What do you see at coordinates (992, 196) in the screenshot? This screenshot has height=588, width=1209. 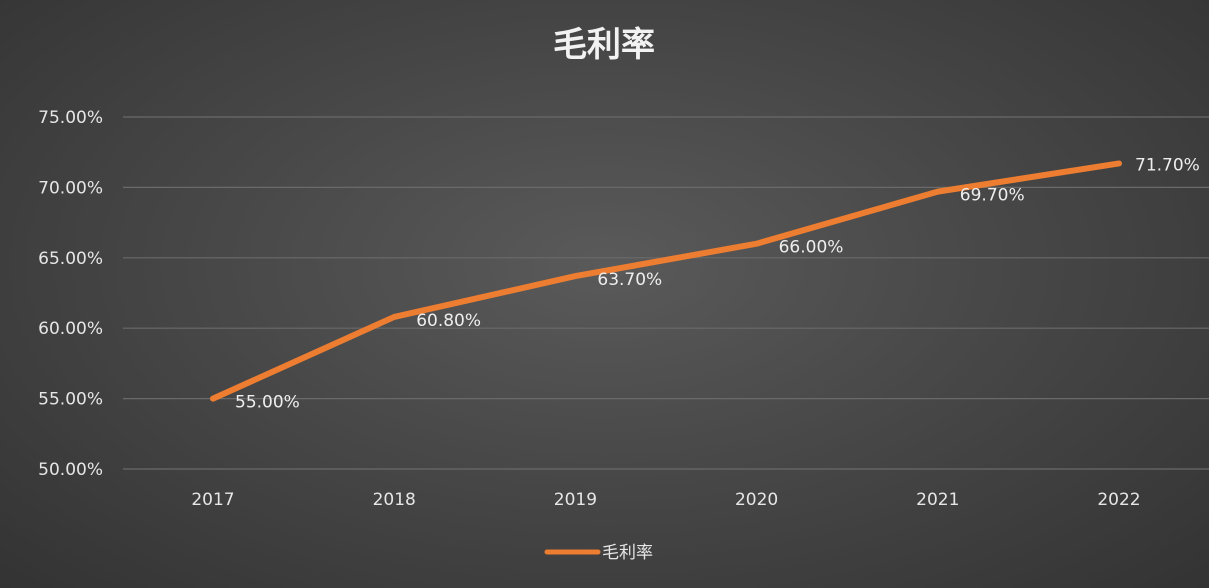 I see `data-label: 69.70%` at bounding box center [992, 196].